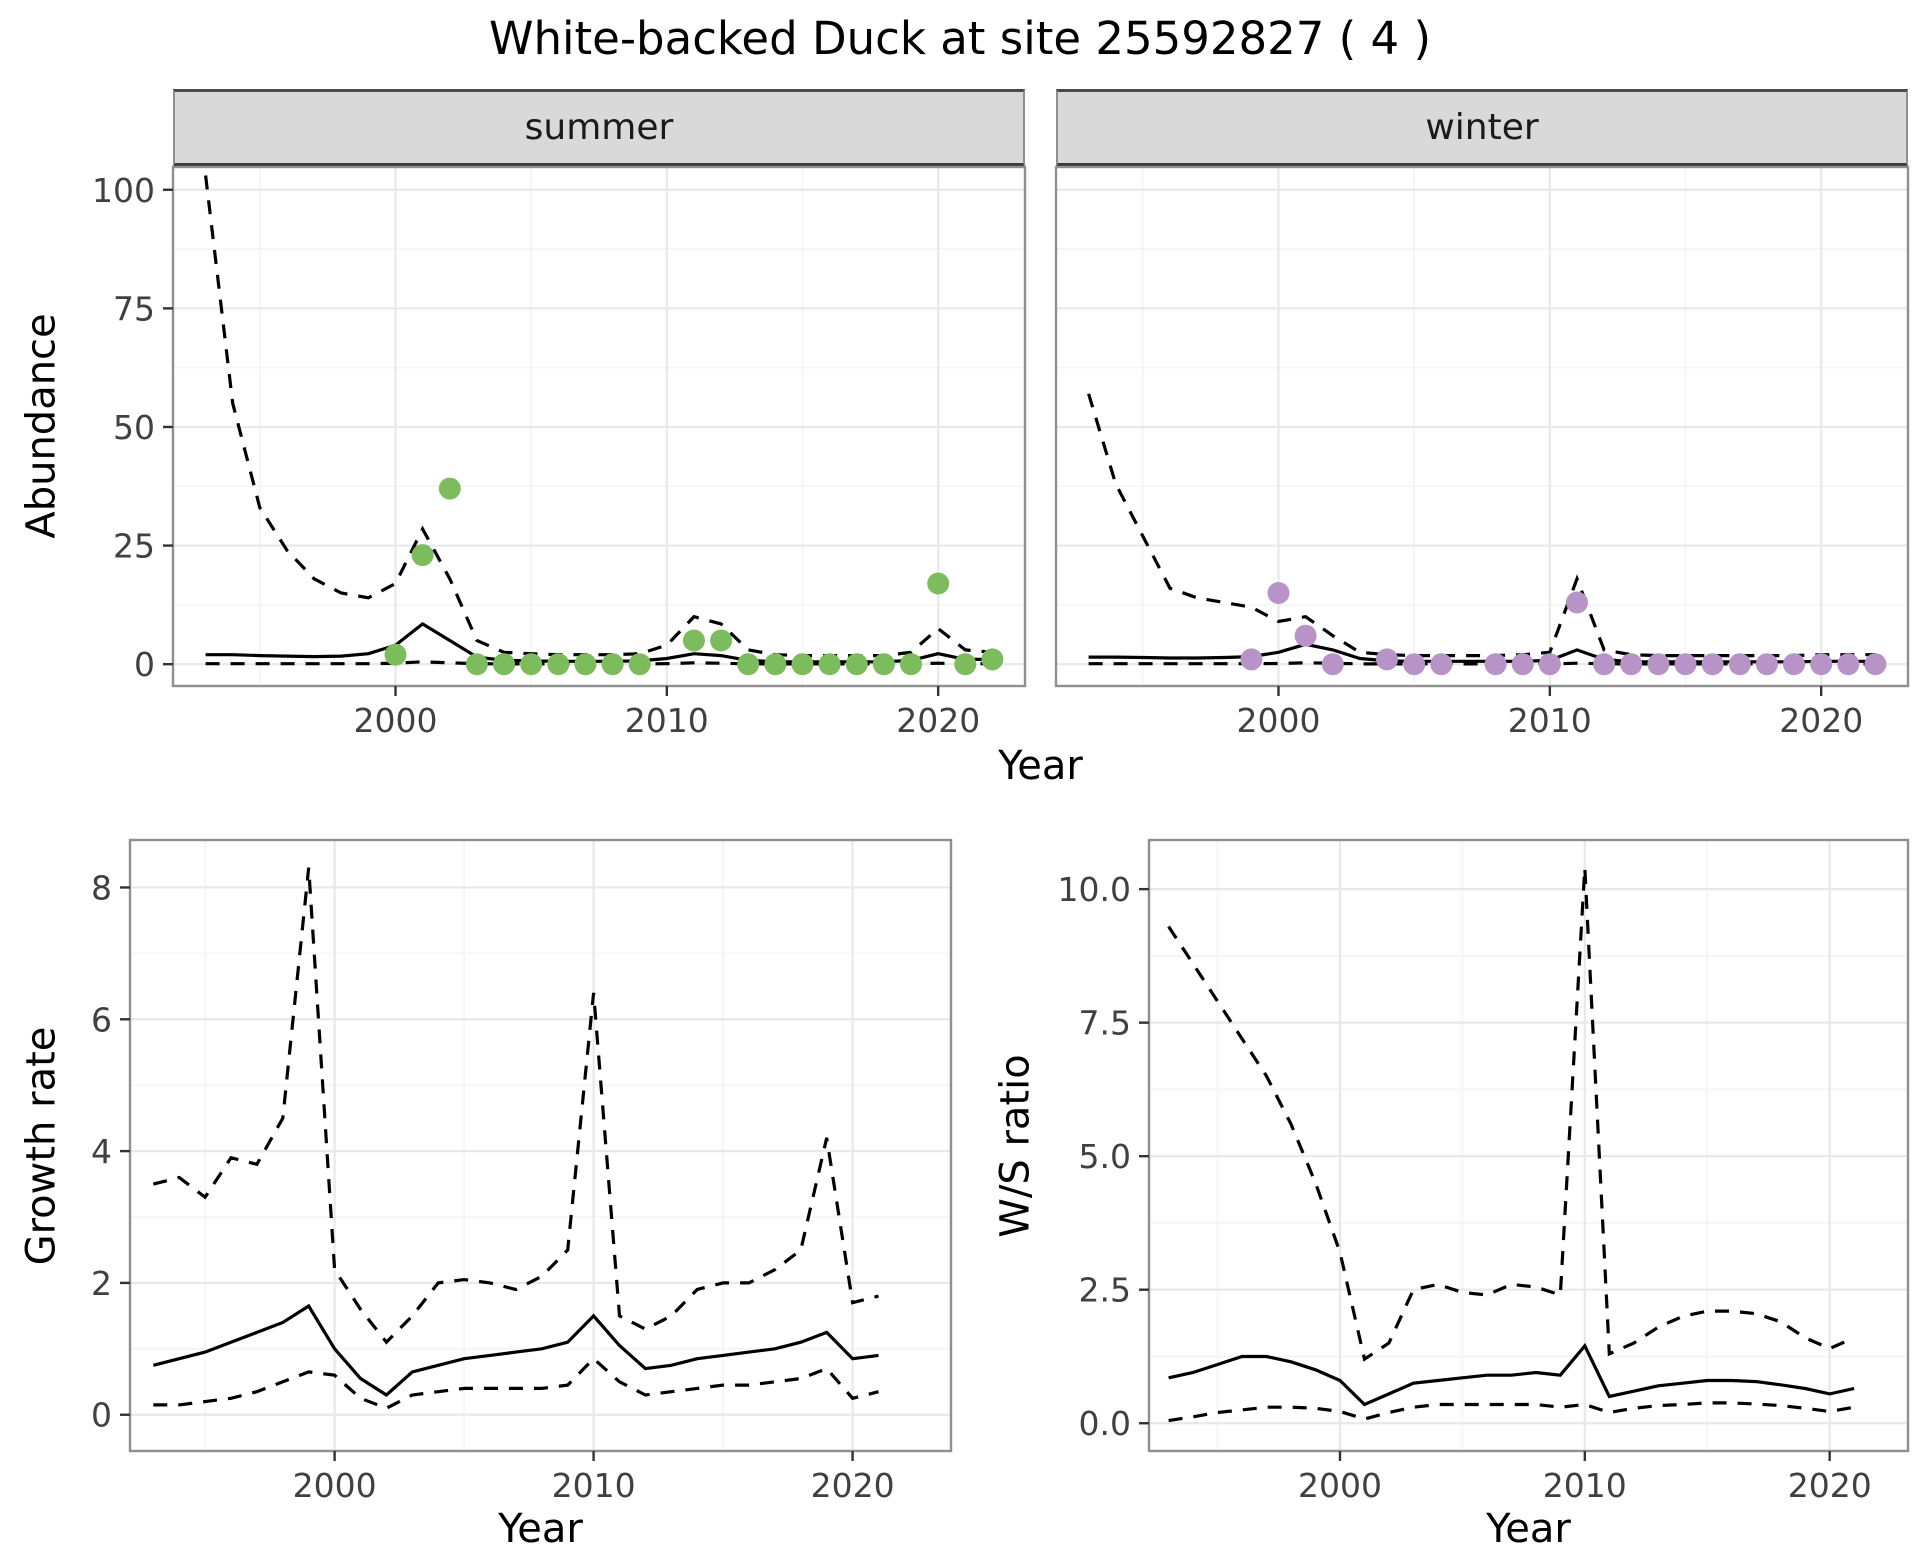 The image size is (1920, 1560). I want to click on facet-strip-summer: summer, so click(599, 128).